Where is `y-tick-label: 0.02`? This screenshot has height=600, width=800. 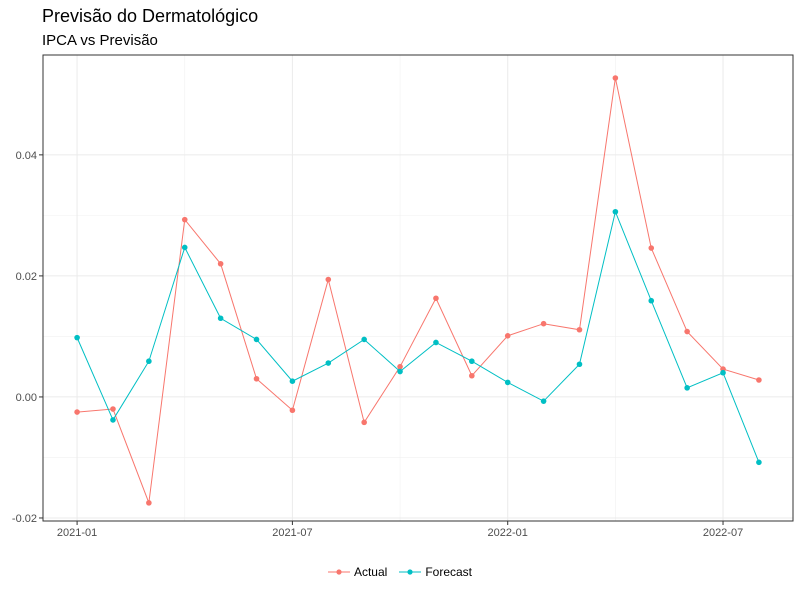 y-tick-label: 0.02 is located at coordinates (26, 277).